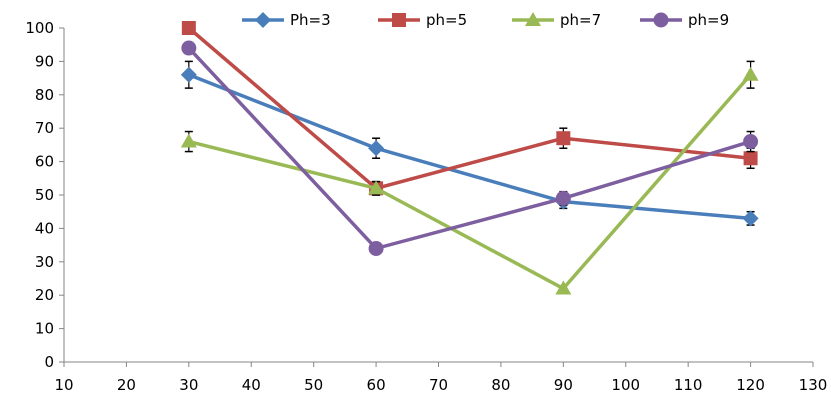 This screenshot has width=831, height=407. What do you see at coordinates (44, 329) in the screenshot?
I see `y-tick-label: 10` at bounding box center [44, 329].